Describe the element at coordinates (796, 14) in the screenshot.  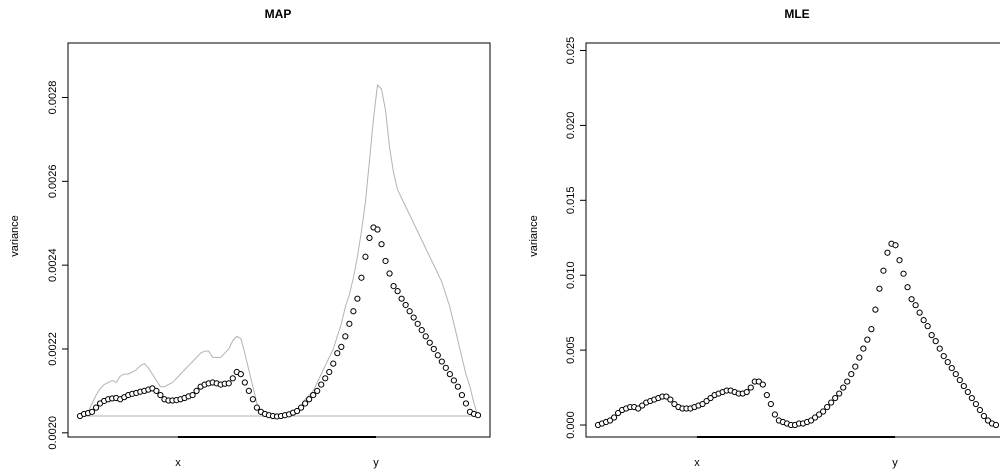
I see `chart-title: MLE` at that location.